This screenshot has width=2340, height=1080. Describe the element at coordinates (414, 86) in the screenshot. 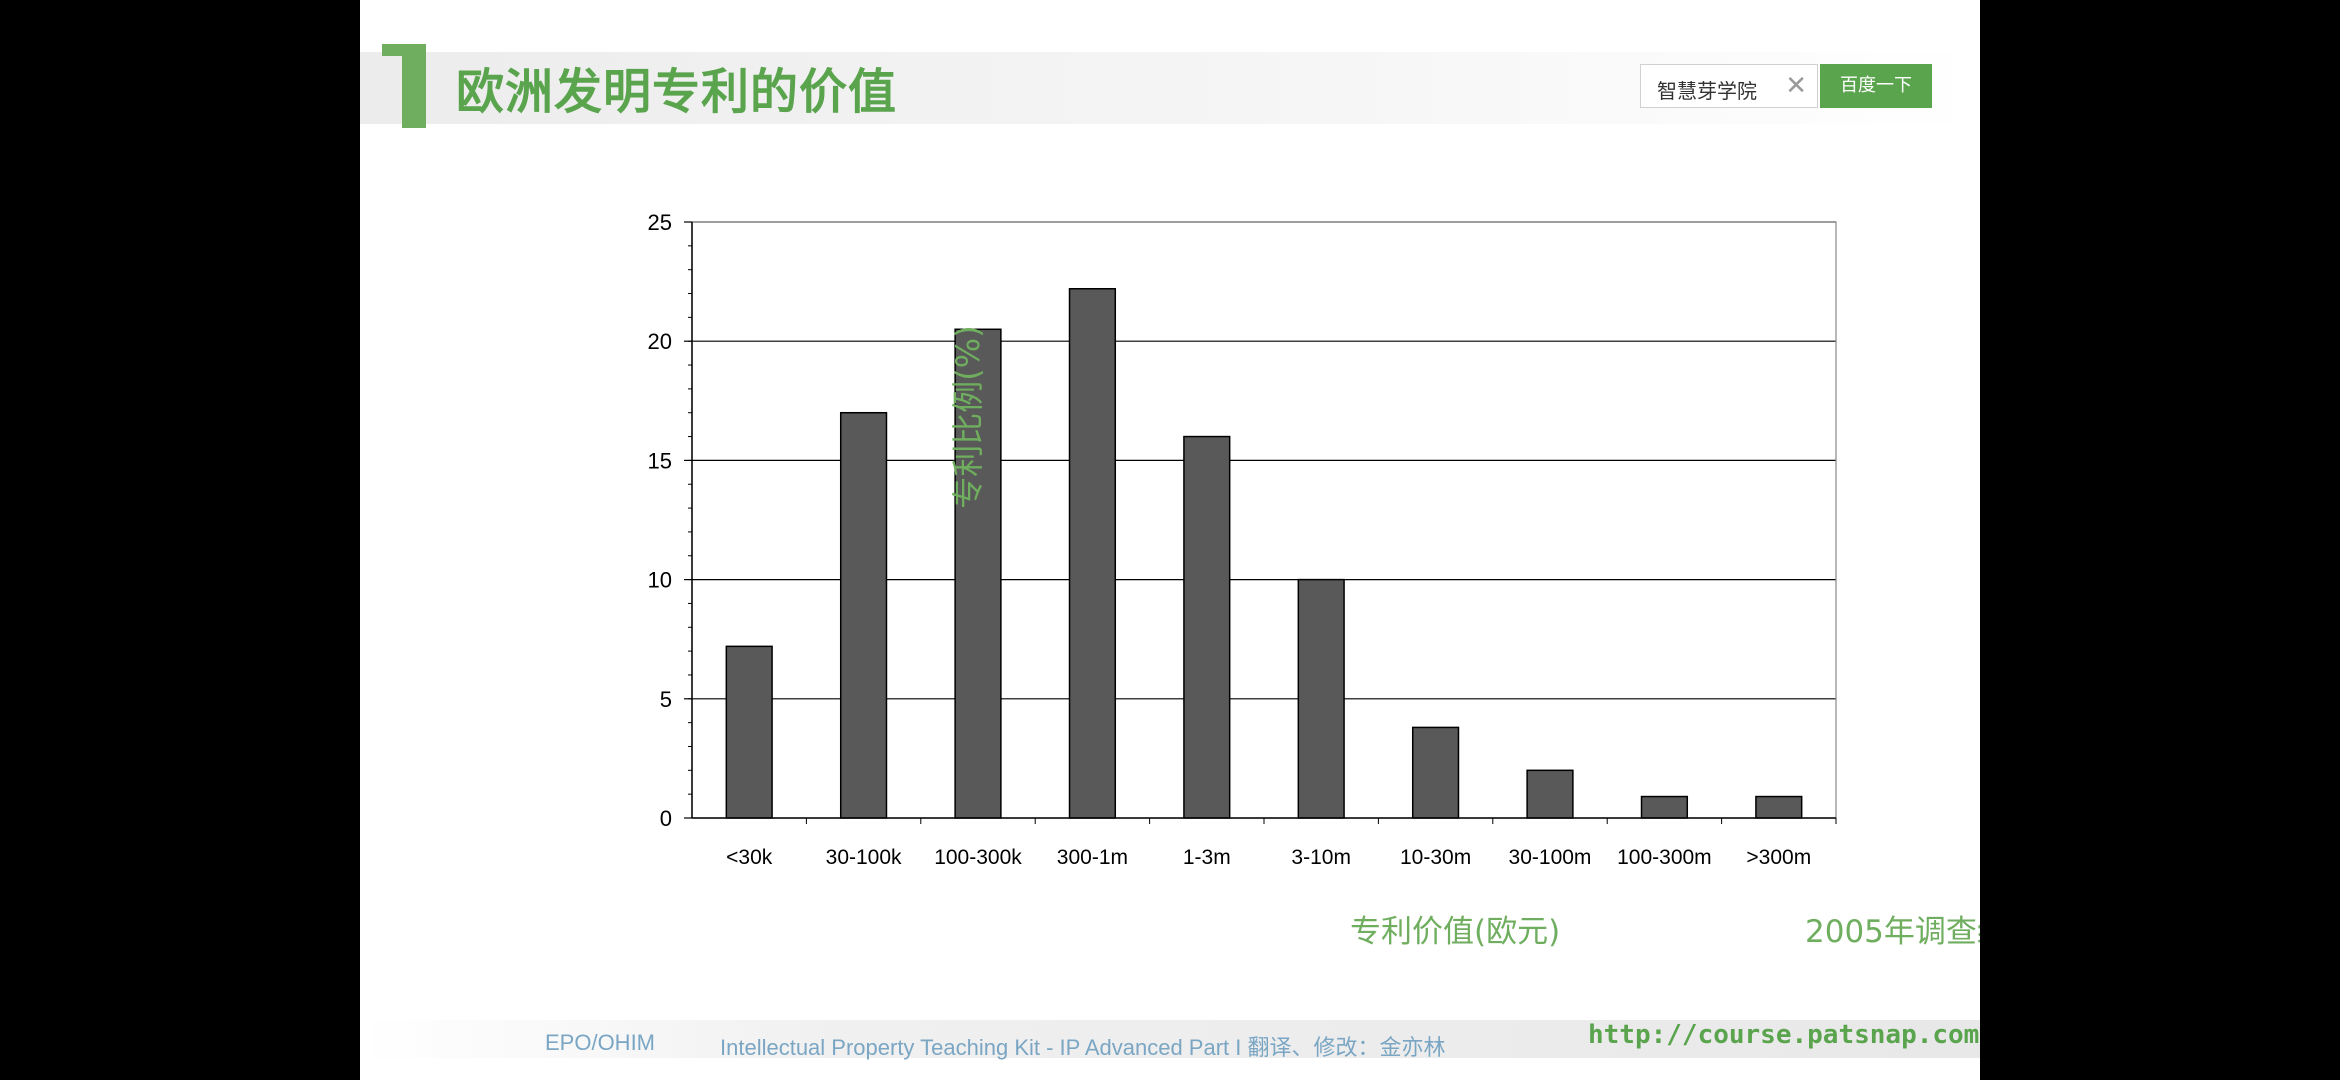

I see `title-accent-bar` at that location.